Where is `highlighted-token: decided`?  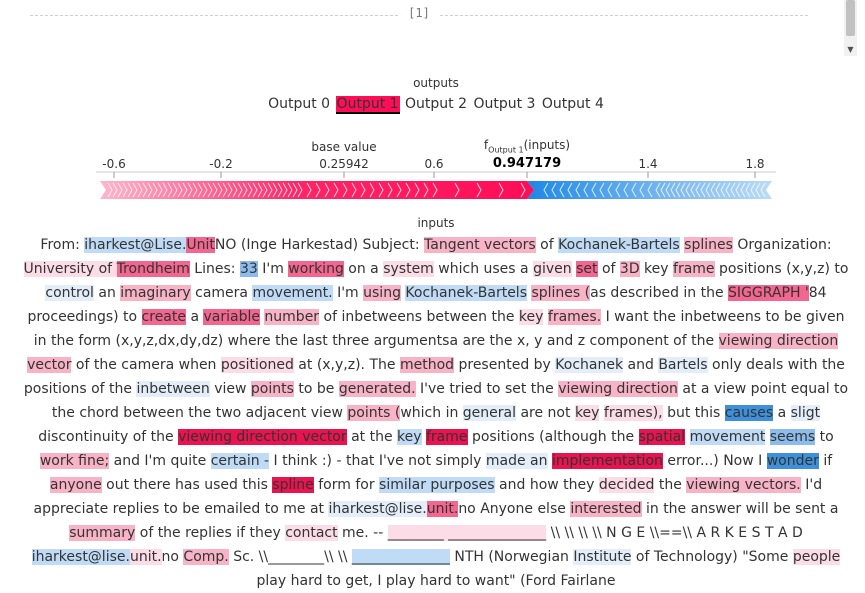 highlighted-token: decided is located at coordinates (626, 485).